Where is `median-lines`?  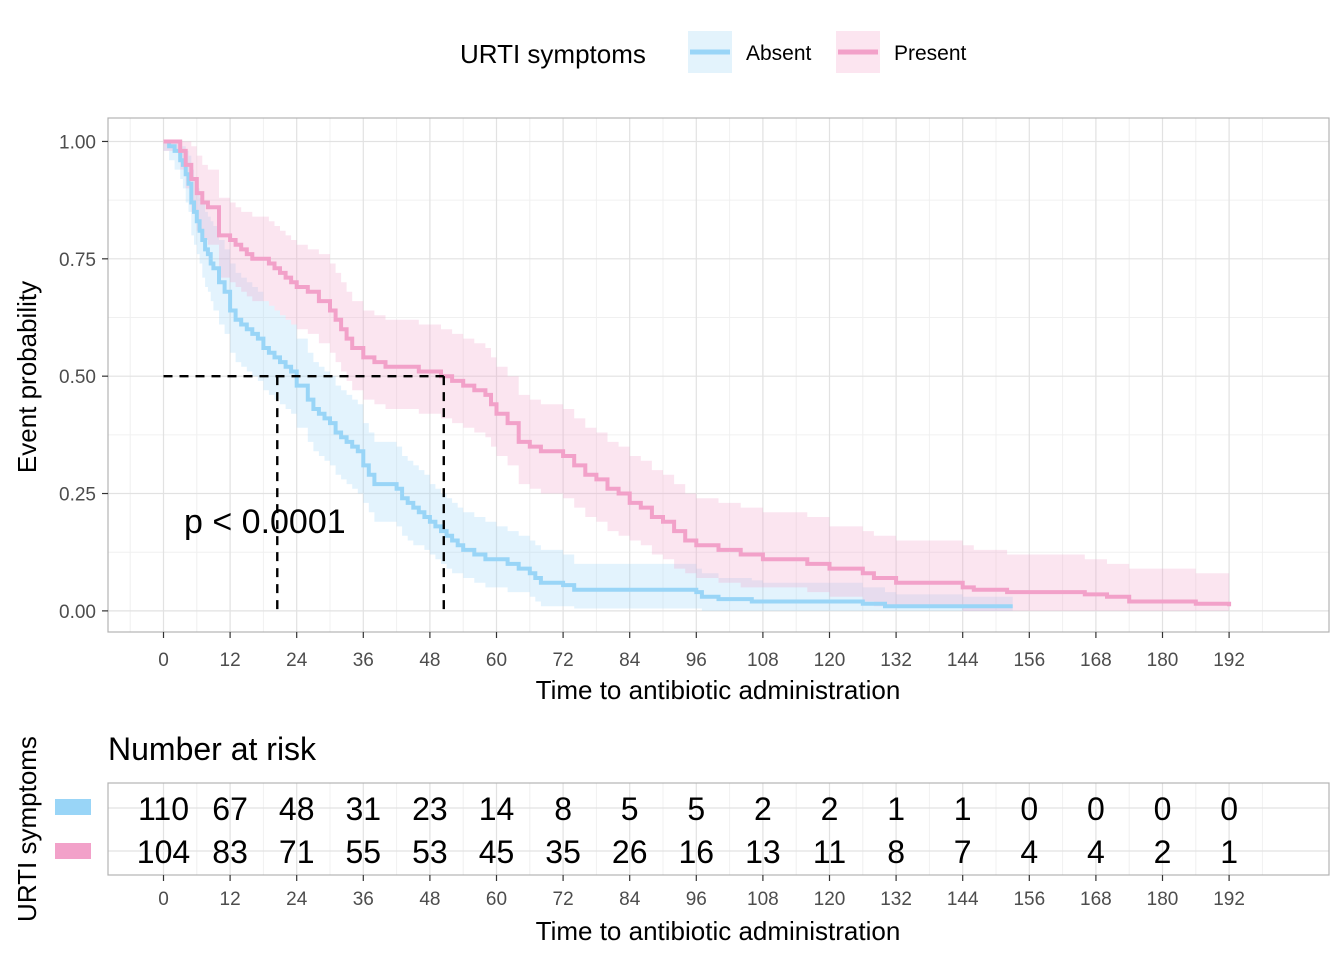
median-lines is located at coordinates (304, 492).